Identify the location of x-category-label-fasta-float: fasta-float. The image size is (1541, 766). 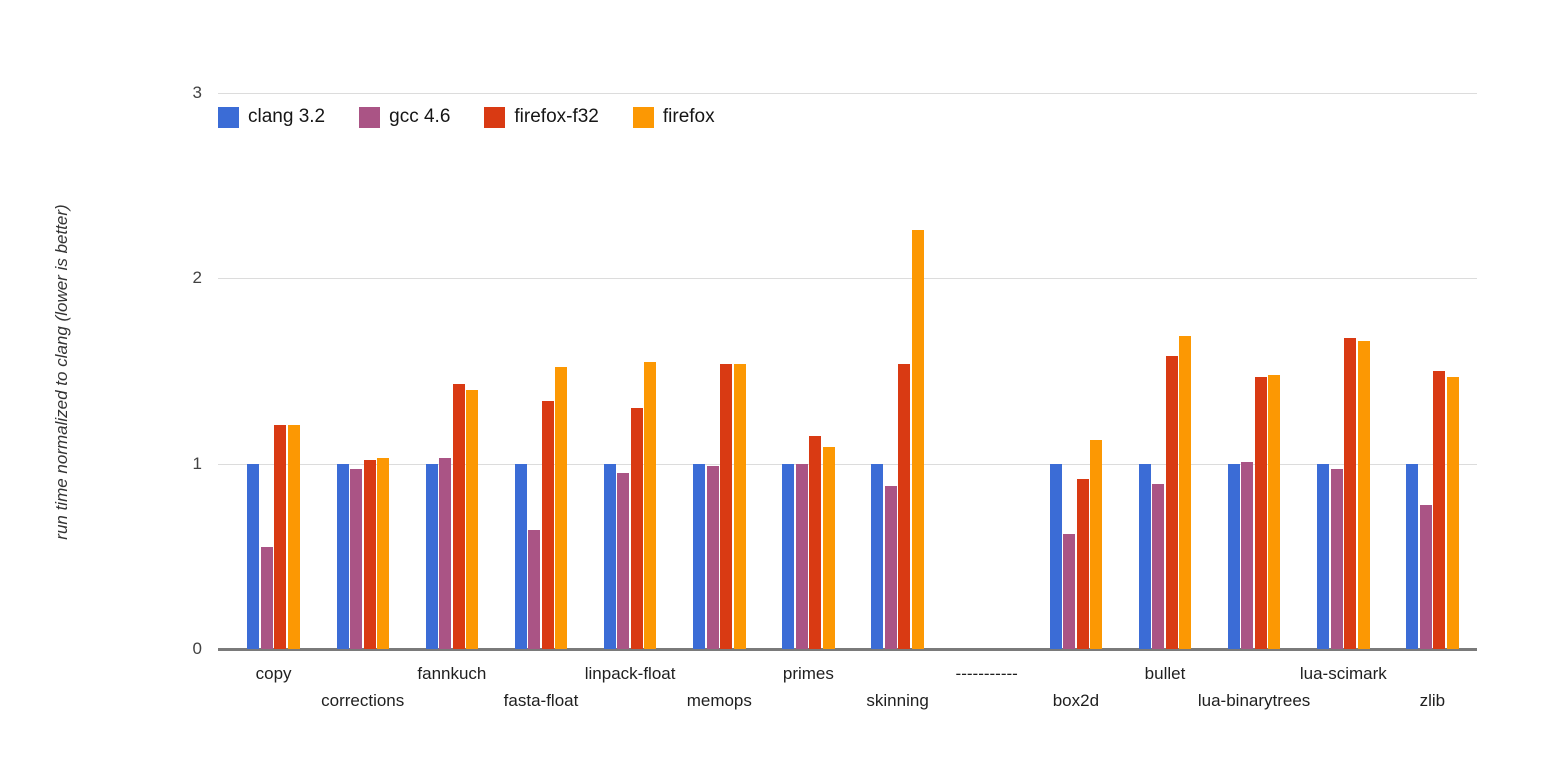
(541, 700).